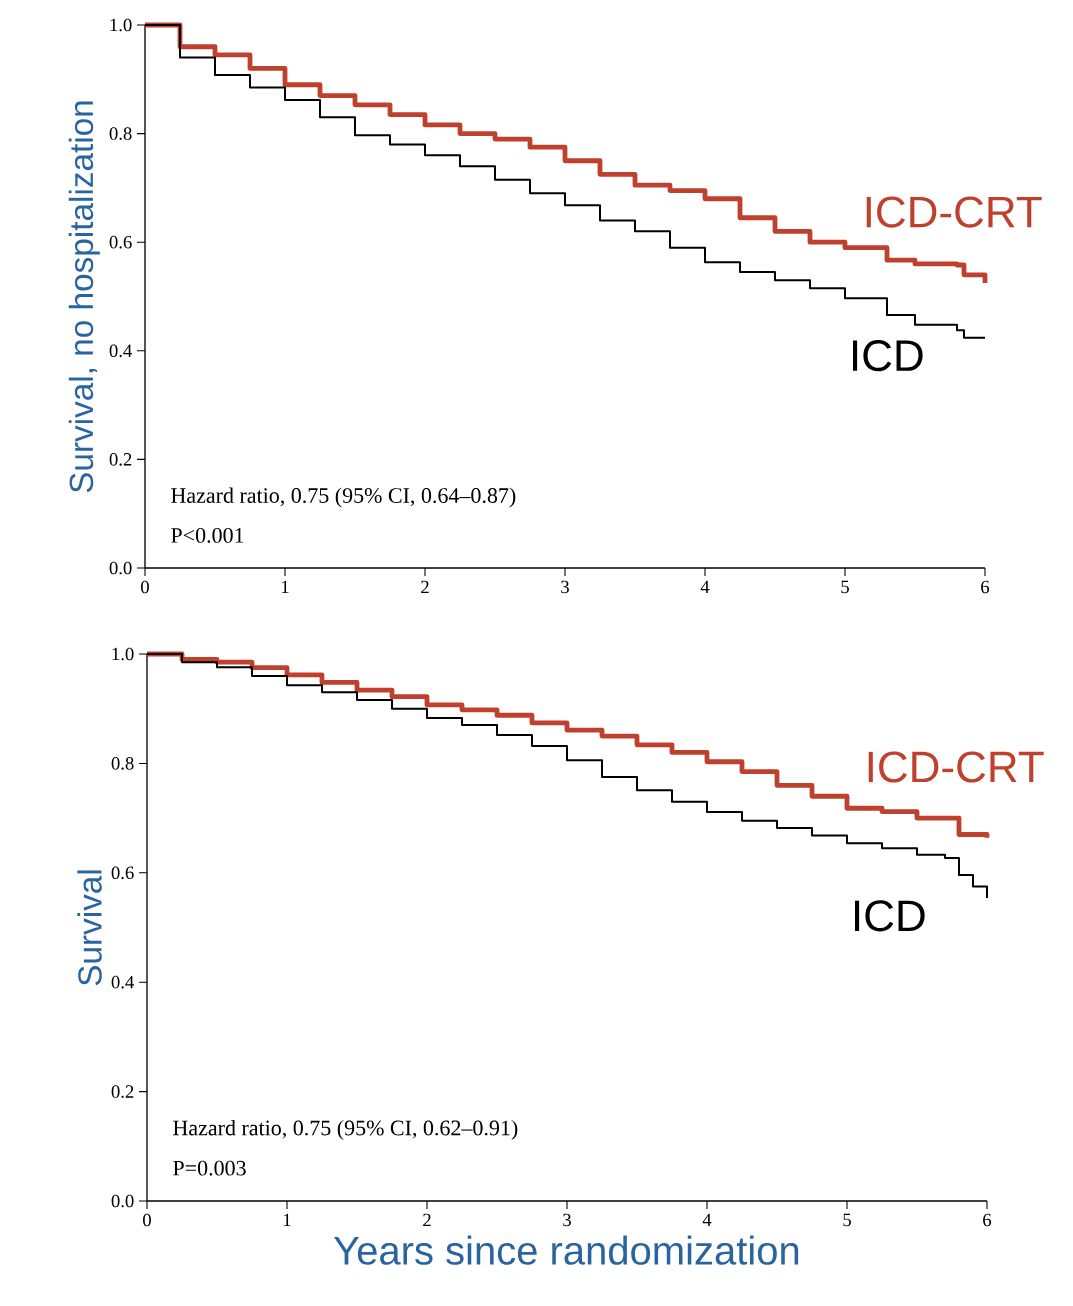 This screenshot has height=1306, width=1073. Describe the element at coordinates (209, 1168) in the screenshot. I see `annotation: P=0.003` at that location.